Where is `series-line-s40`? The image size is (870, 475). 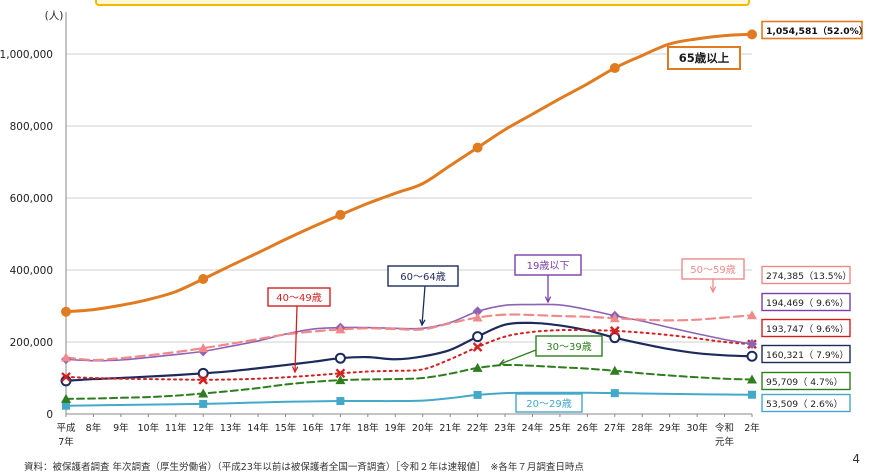
series-line-s40 is located at coordinates (409, 354).